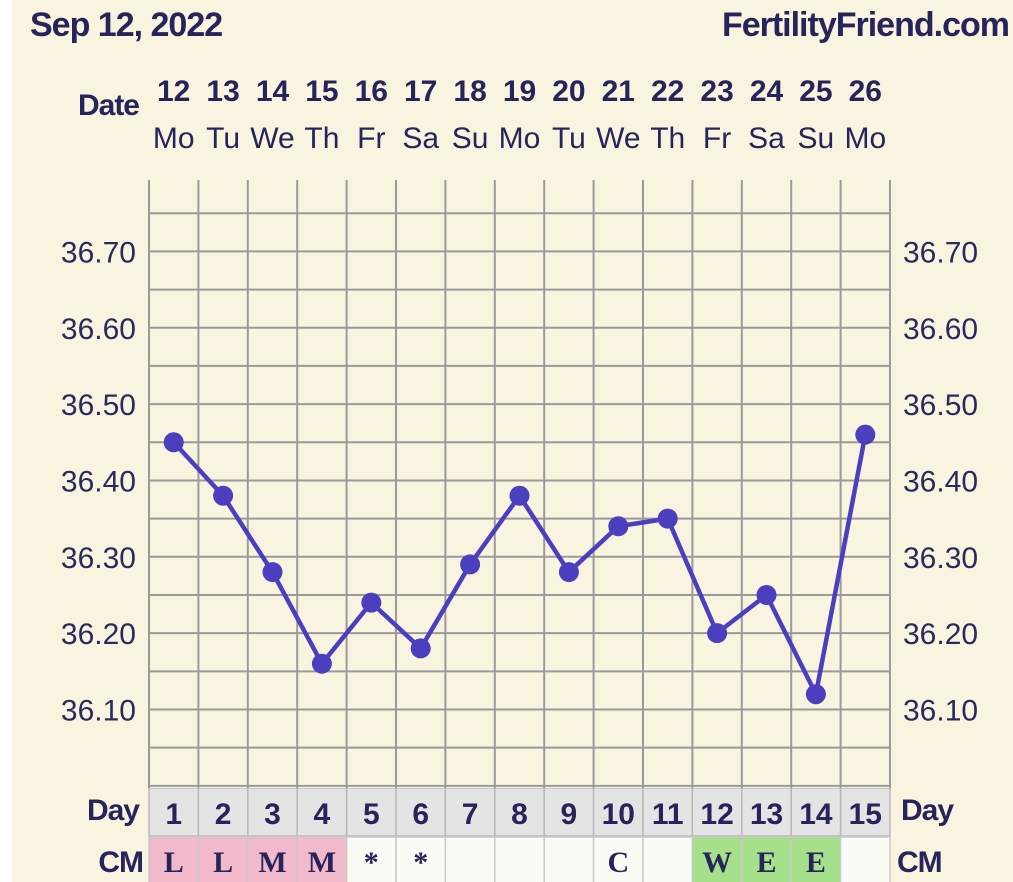  Describe the element at coordinates (569, 814) in the screenshot. I see `day-number: 9` at that location.